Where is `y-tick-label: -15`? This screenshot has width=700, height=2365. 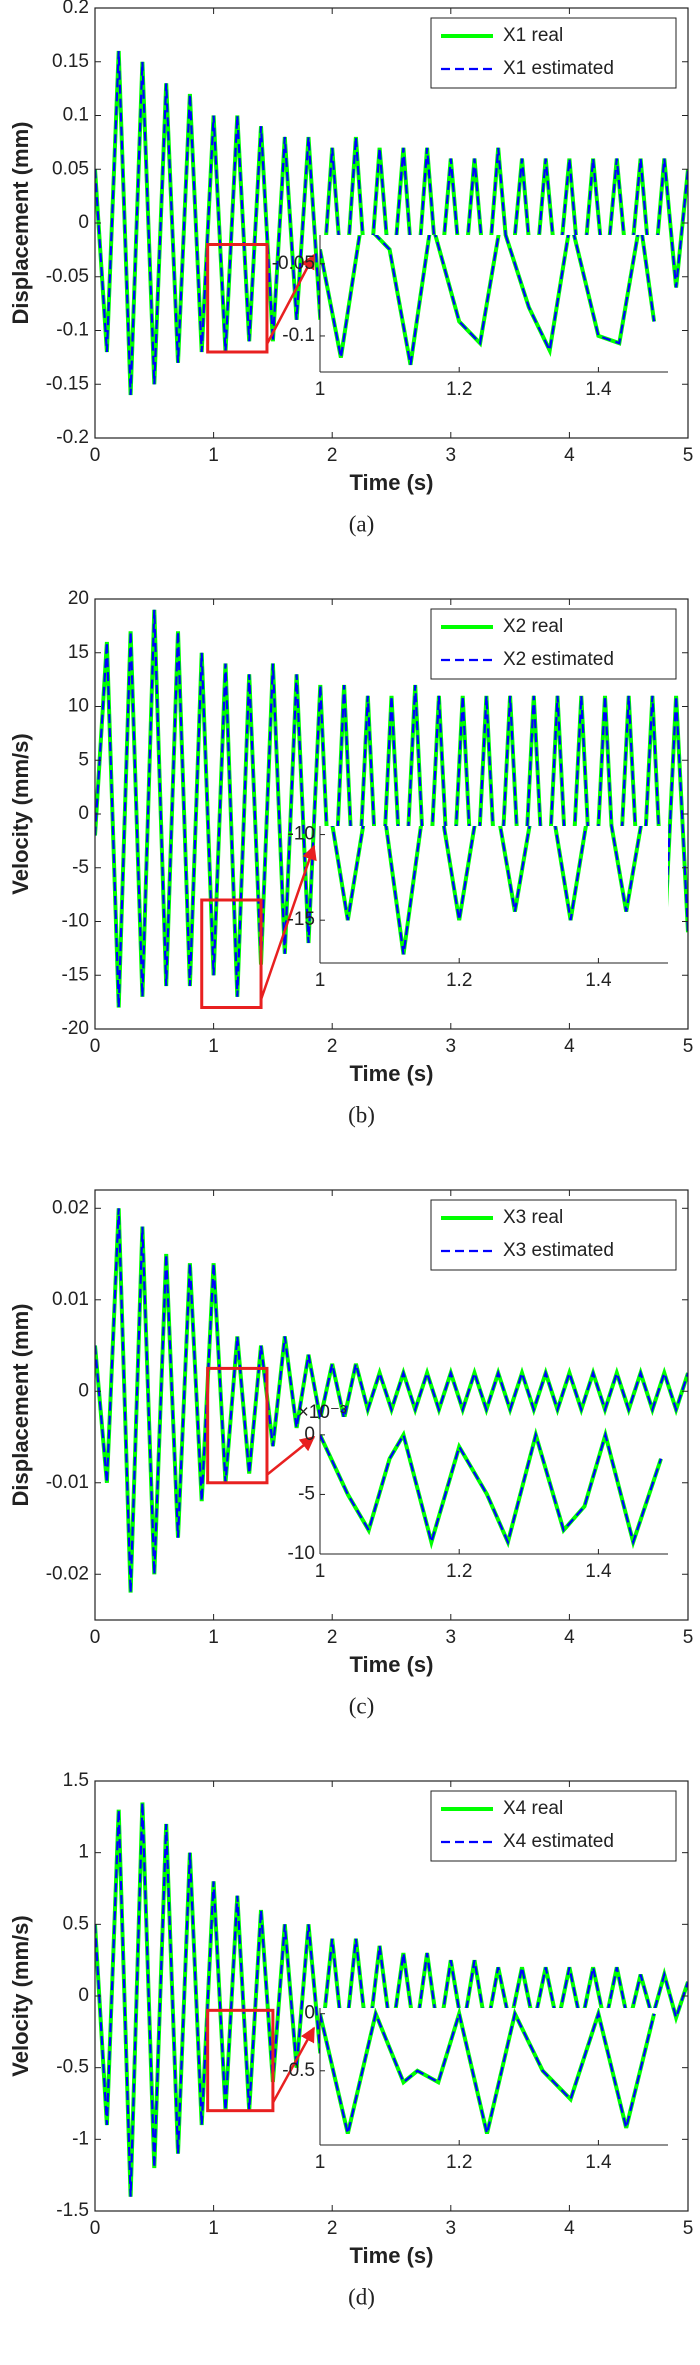 y-tick-label: -15 is located at coordinates (75, 974).